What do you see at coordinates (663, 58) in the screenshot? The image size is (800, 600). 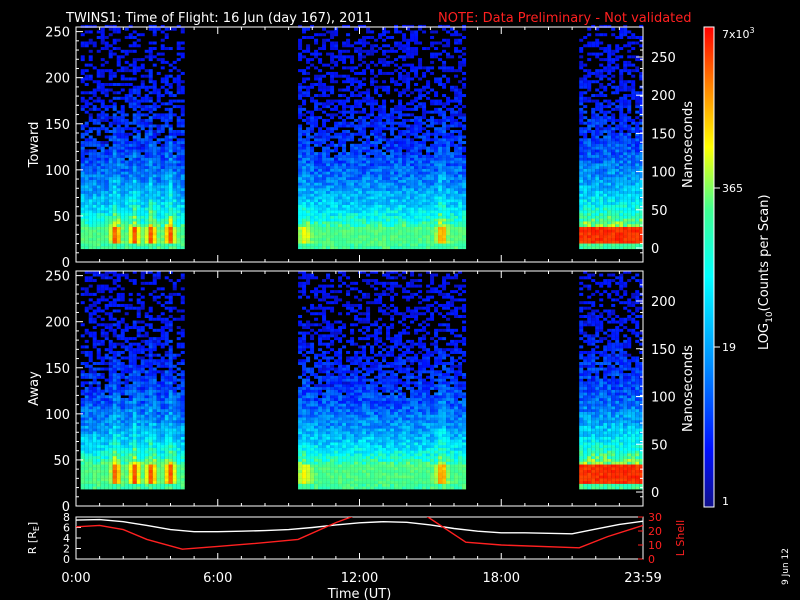 I see `right-tick-label: 250` at bounding box center [663, 58].